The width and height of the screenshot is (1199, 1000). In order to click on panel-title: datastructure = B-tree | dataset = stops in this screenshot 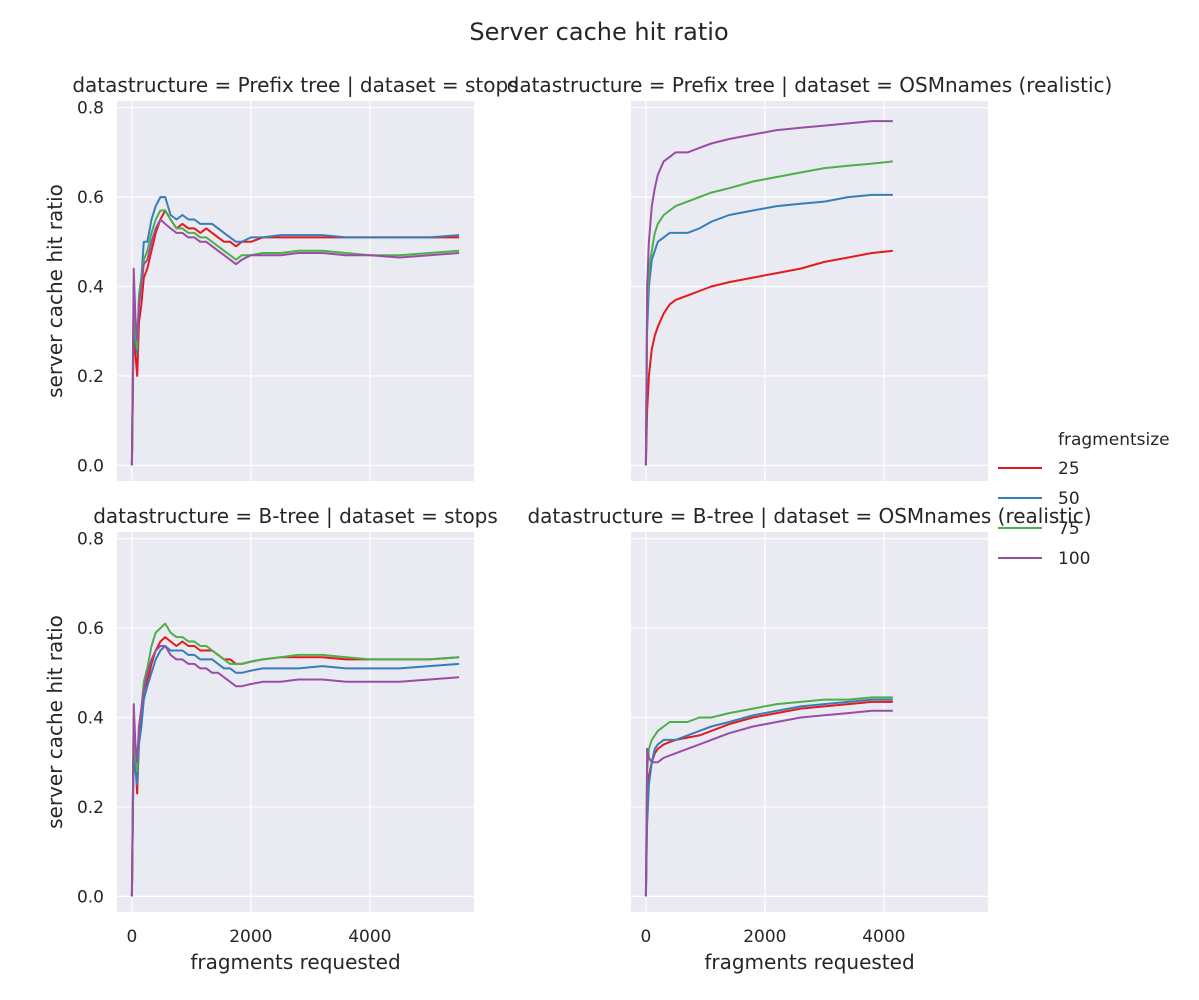, I will do `click(295, 516)`.